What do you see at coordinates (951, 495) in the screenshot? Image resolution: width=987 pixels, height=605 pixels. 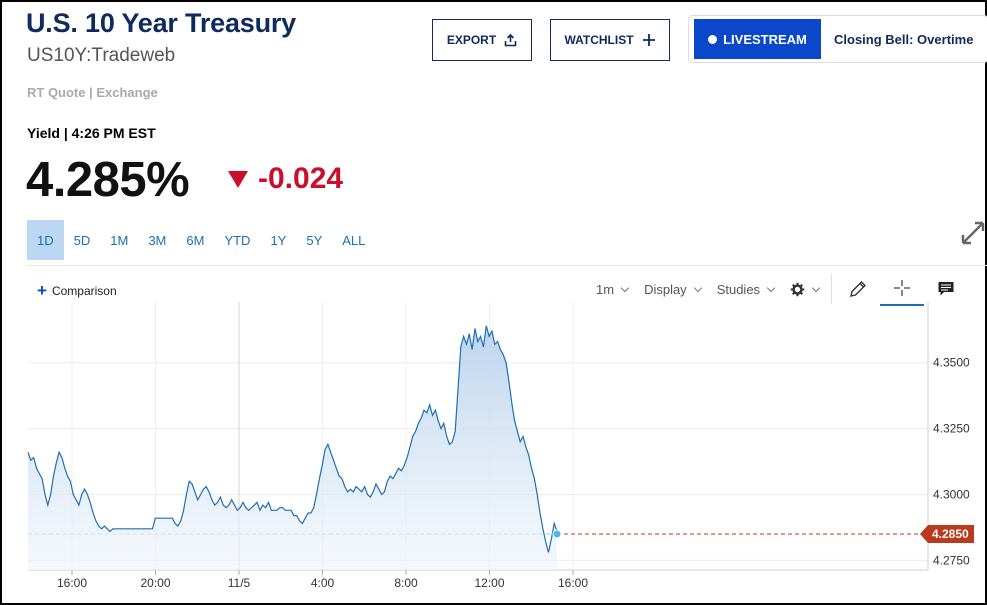 I see `y-tick-label: 4.3000` at bounding box center [951, 495].